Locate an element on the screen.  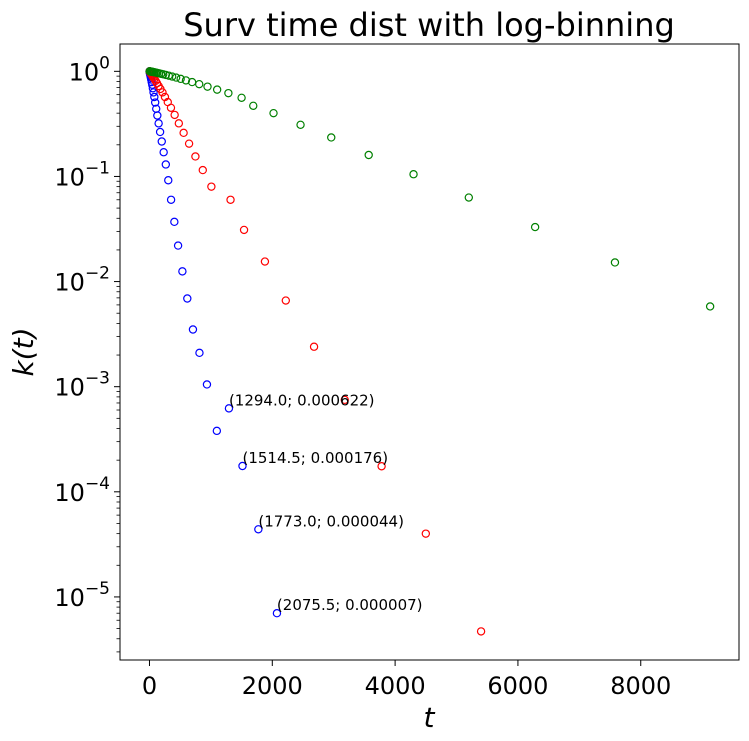
x-tick-label: 8000 is located at coordinates (640, 686).